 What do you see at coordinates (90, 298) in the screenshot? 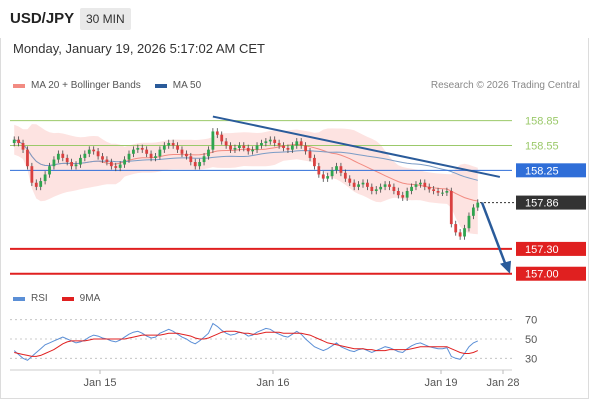
I see `ma9-legend-label: 9MA` at bounding box center [90, 298].